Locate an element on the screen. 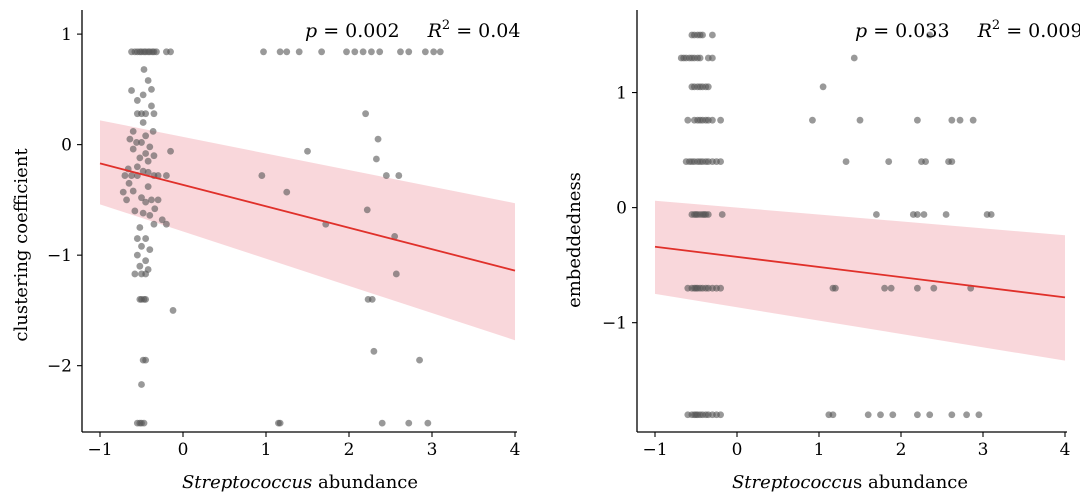  embeddedness-fit-line is located at coordinates (860, 272).